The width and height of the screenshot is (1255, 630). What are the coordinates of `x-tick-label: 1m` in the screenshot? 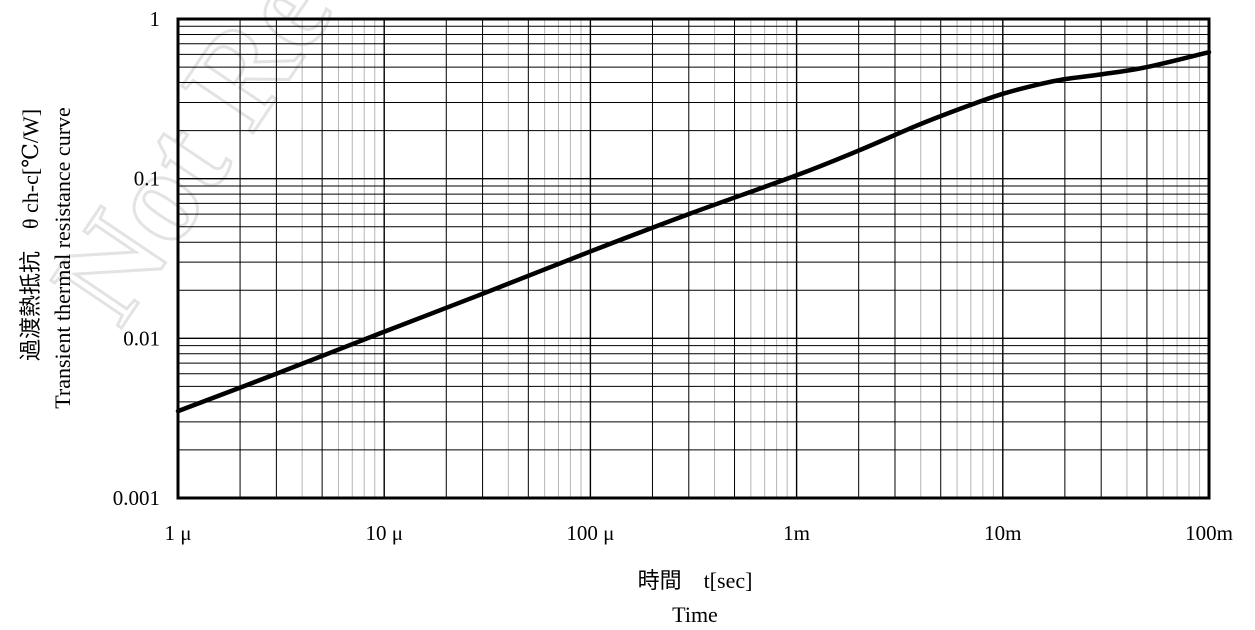 It's located at (796, 533).